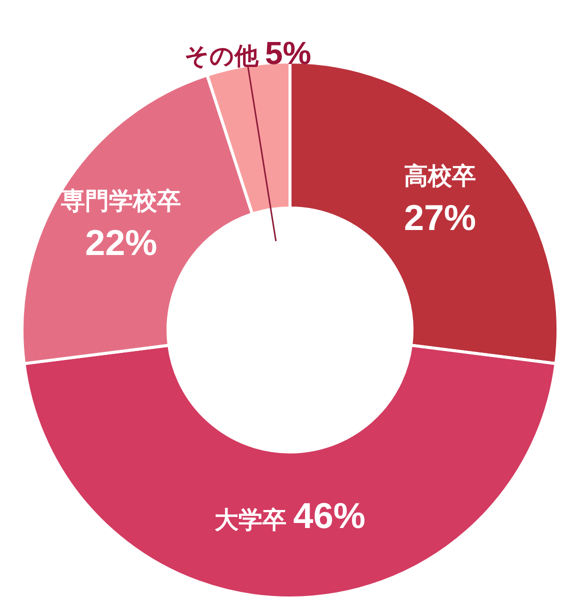 Image resolution: width=580 pixels, height=608 pixels. Describe the element at coordinates (121, 242) in the screenshot. I see `data-label: 22%` at that location.